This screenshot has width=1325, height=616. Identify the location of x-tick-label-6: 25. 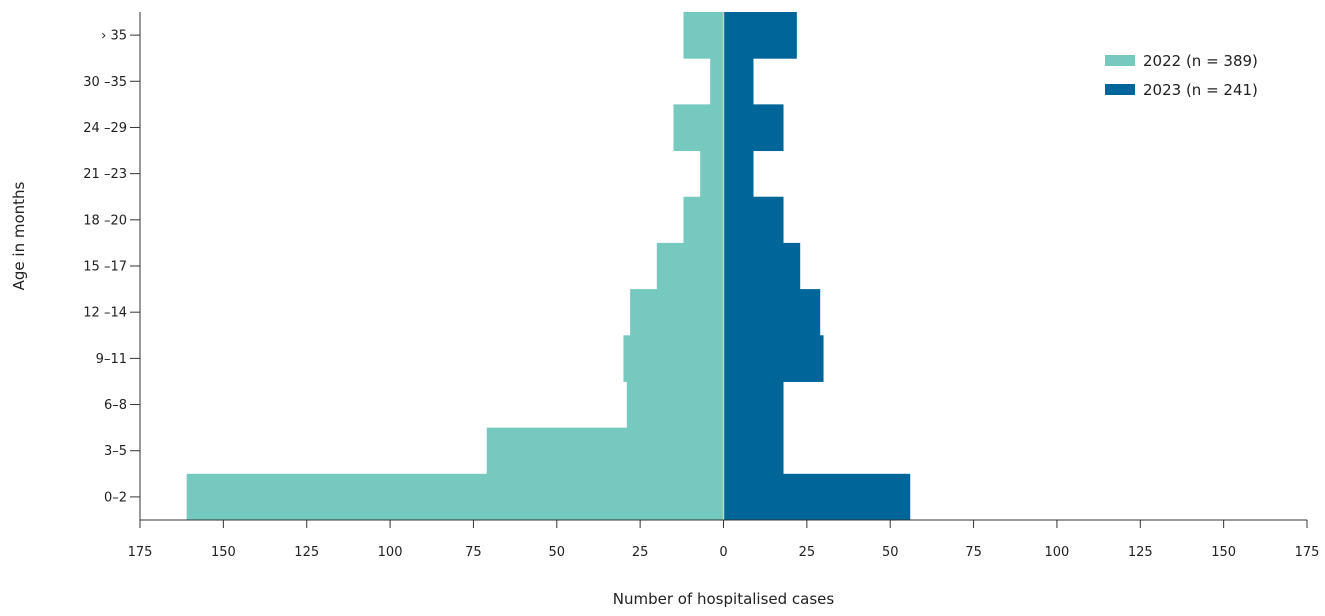
(640, 552).